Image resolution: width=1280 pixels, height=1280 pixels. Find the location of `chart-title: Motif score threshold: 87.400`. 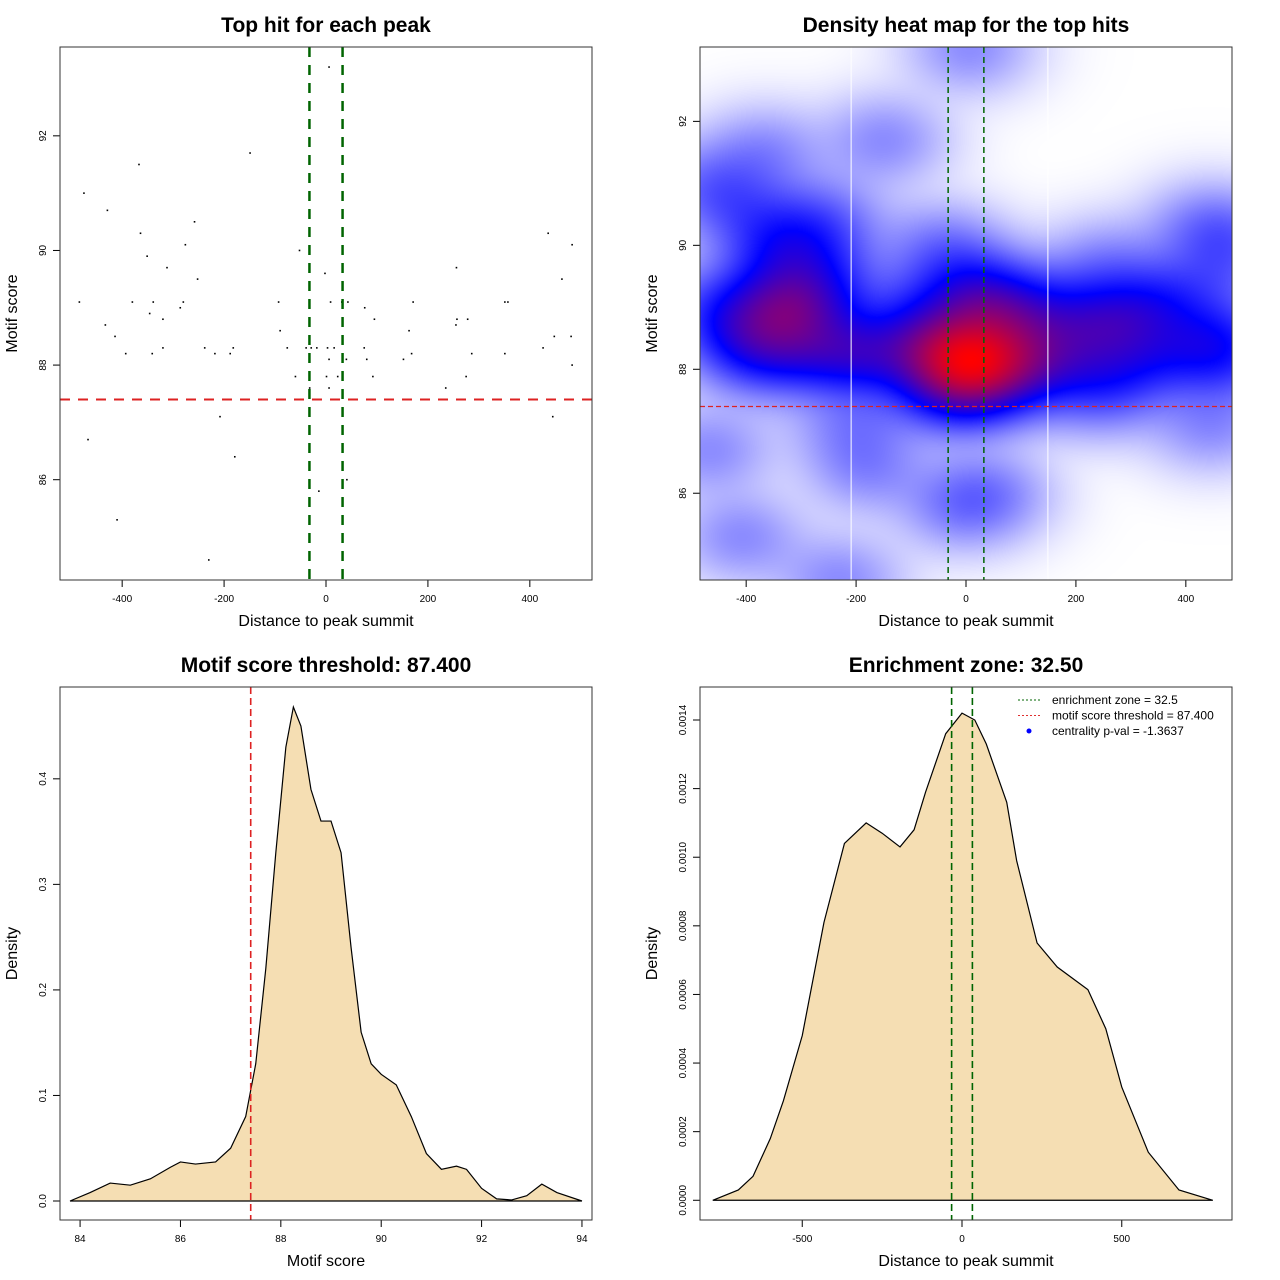

chart-title: Motif score threshold: 87.400 is located at coordinates (326, 665).